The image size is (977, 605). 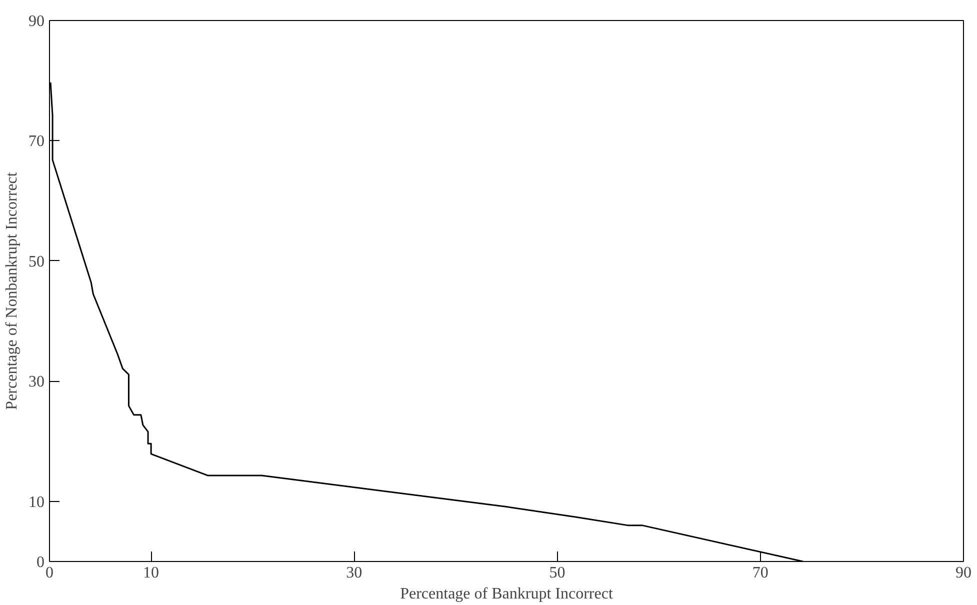 What do you see at coordinates (557, 573) in the screenshot?
I see `x-tick-label: 50` at bounding box center [557, 573].